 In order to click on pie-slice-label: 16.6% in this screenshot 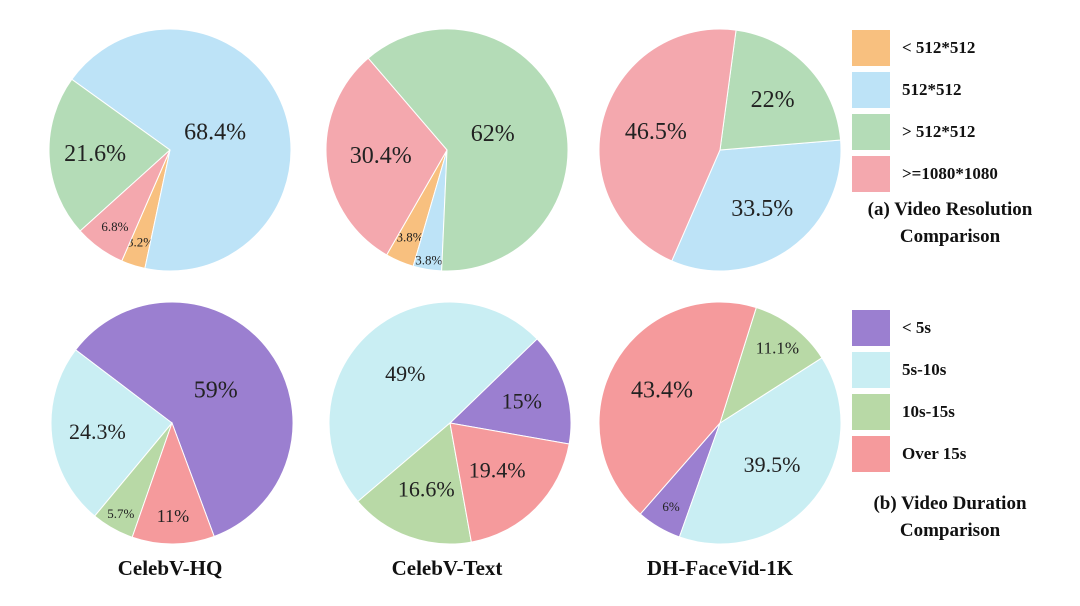, I will do `click(426, 489)`.